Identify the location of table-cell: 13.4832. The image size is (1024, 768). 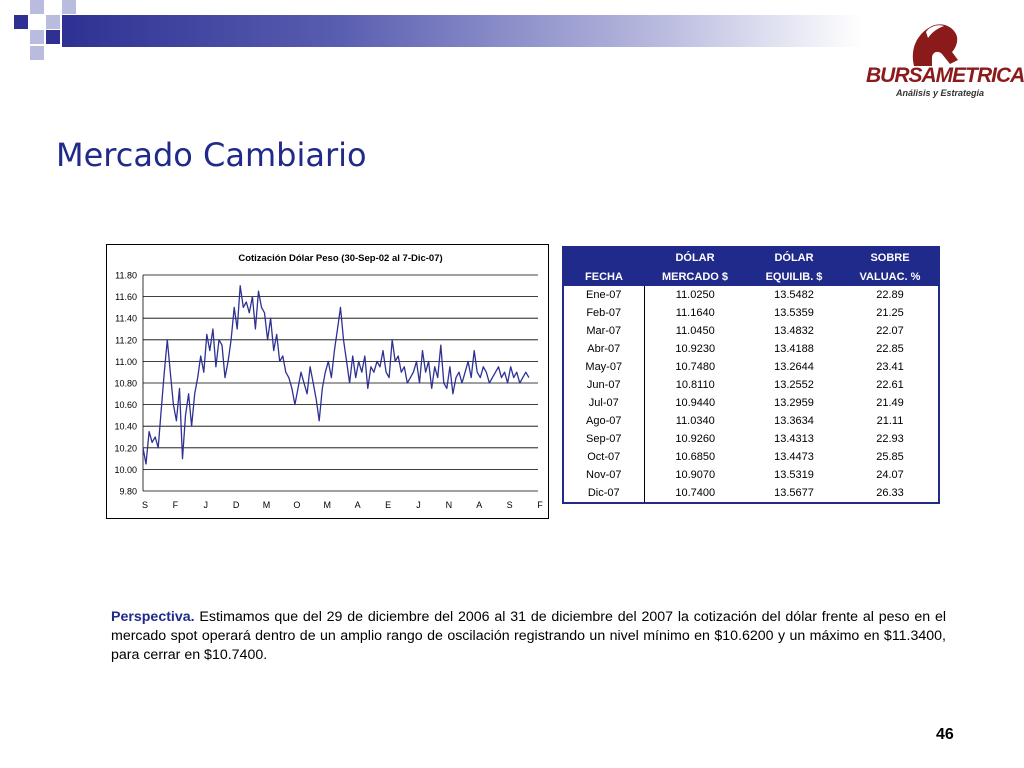
(794, 331).